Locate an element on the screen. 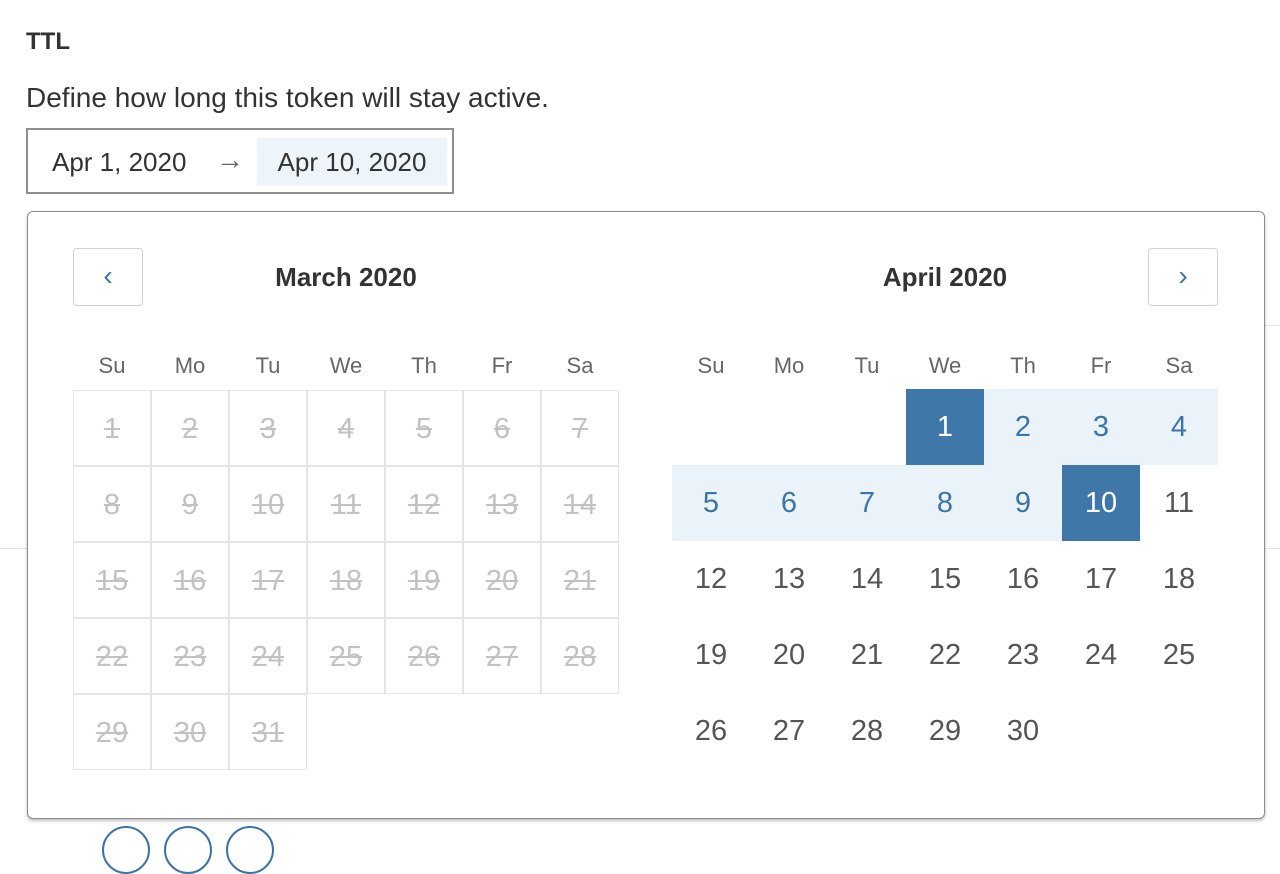 Image resolution: width=1280 pixels, height=874 pixels. month-title-march: March 2020 is located at coordinates (346, 277).